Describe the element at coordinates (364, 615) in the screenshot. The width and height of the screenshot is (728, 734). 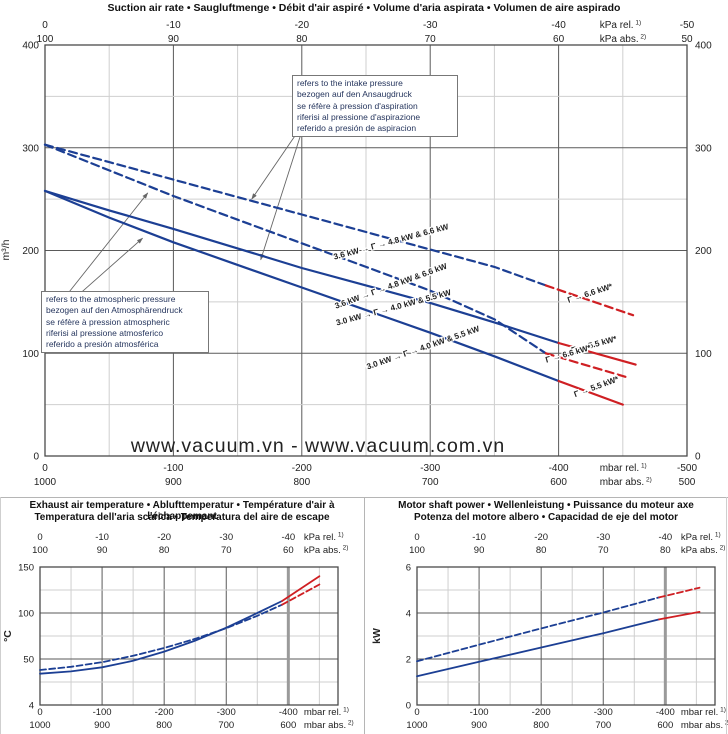
I see `section-divider-middle` at that location.